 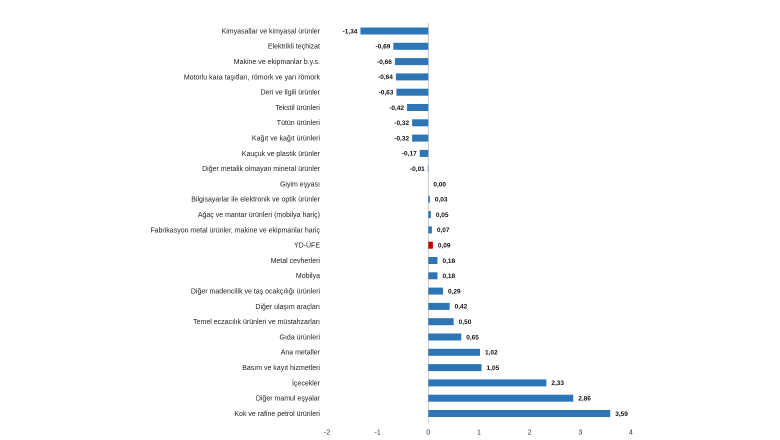 I want to click on x-tick-label: -2, so click(x=327, y=433).